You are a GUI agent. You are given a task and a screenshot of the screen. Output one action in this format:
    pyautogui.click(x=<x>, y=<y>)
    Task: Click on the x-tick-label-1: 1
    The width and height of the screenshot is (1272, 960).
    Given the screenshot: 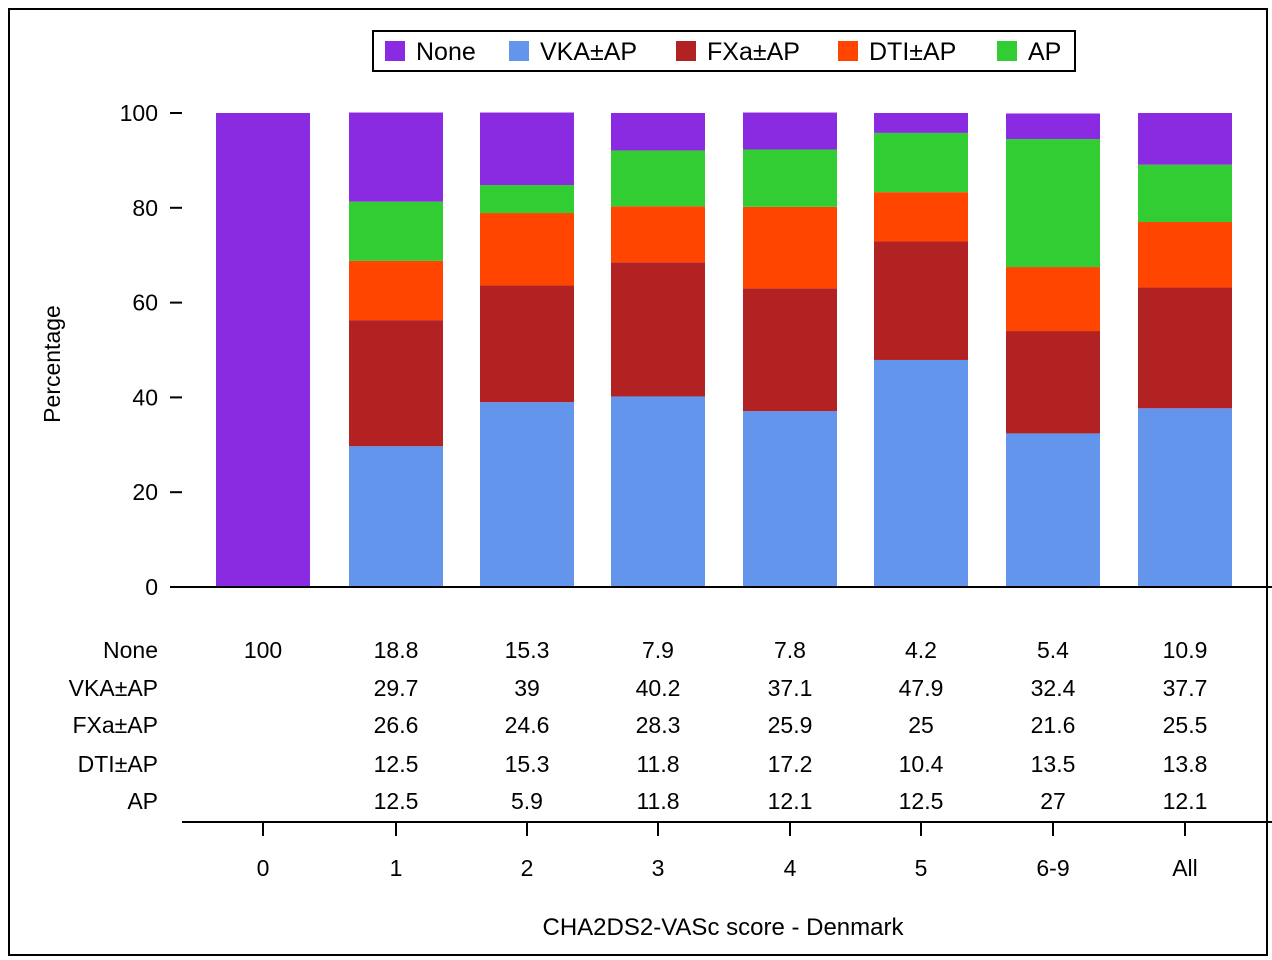 What is the action you would take?
    pyautogui.click(x=396, y=868)
    